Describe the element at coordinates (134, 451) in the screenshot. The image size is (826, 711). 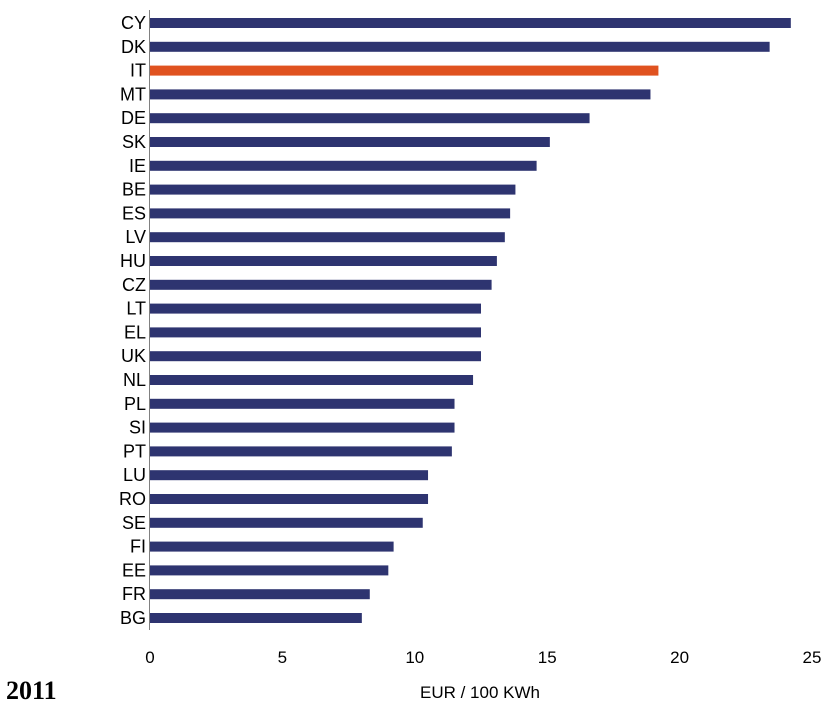
I see `category-label-pt: PT` at that location.